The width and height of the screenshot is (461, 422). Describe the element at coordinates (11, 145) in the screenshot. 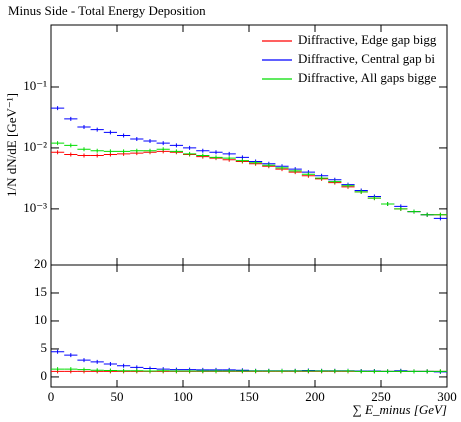

I see `y-axis-label: 1/N dN/dE [GeV⁻¹]` at that location.